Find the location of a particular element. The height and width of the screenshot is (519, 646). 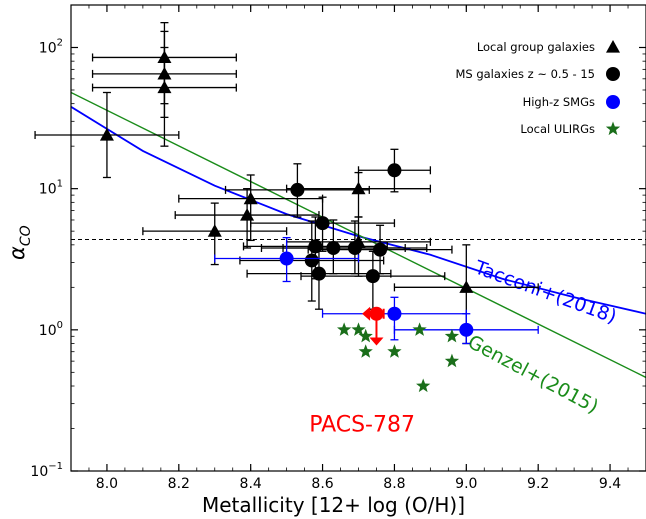

curve-label-genzel: Genzel+(2015) is located at coordinates (533, 374).